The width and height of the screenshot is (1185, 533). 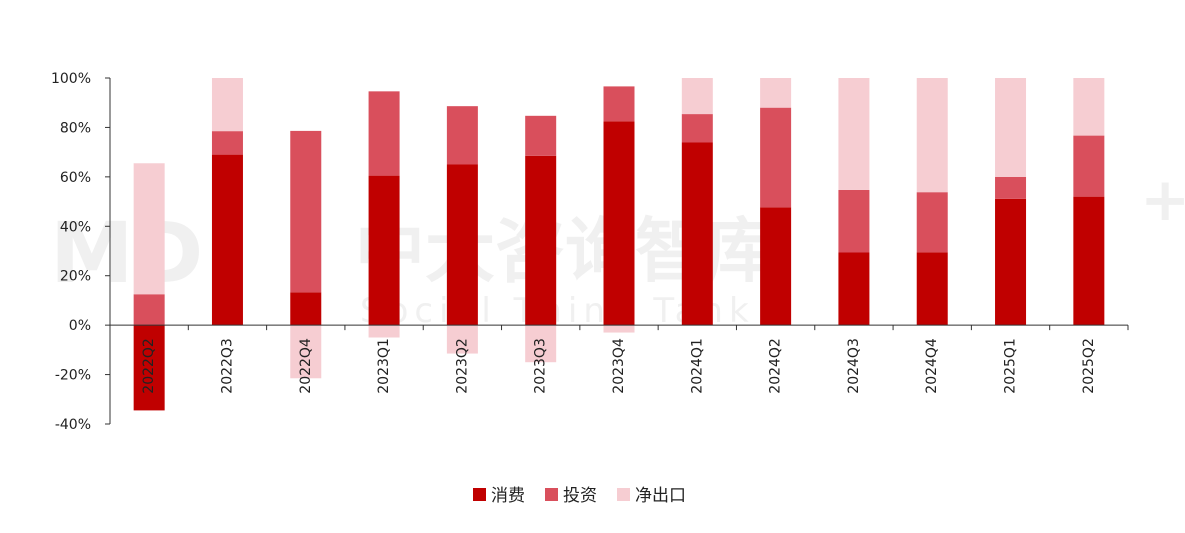 I want to click on legend: 消费 投资 净出口, so click(x=579, y=496).